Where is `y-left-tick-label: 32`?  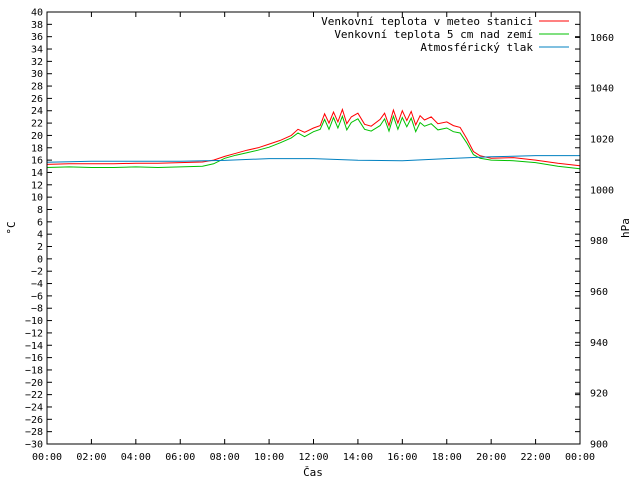 y-left-tick-label: 32 is located at coordinates (37, 62).